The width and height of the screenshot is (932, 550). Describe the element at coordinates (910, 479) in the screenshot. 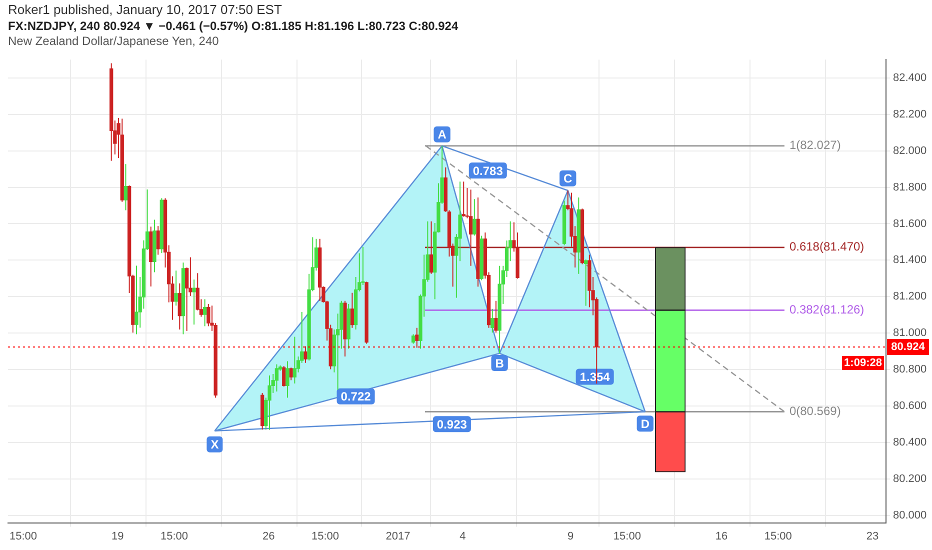

I see `y-tick-label: 80.200` at that location.